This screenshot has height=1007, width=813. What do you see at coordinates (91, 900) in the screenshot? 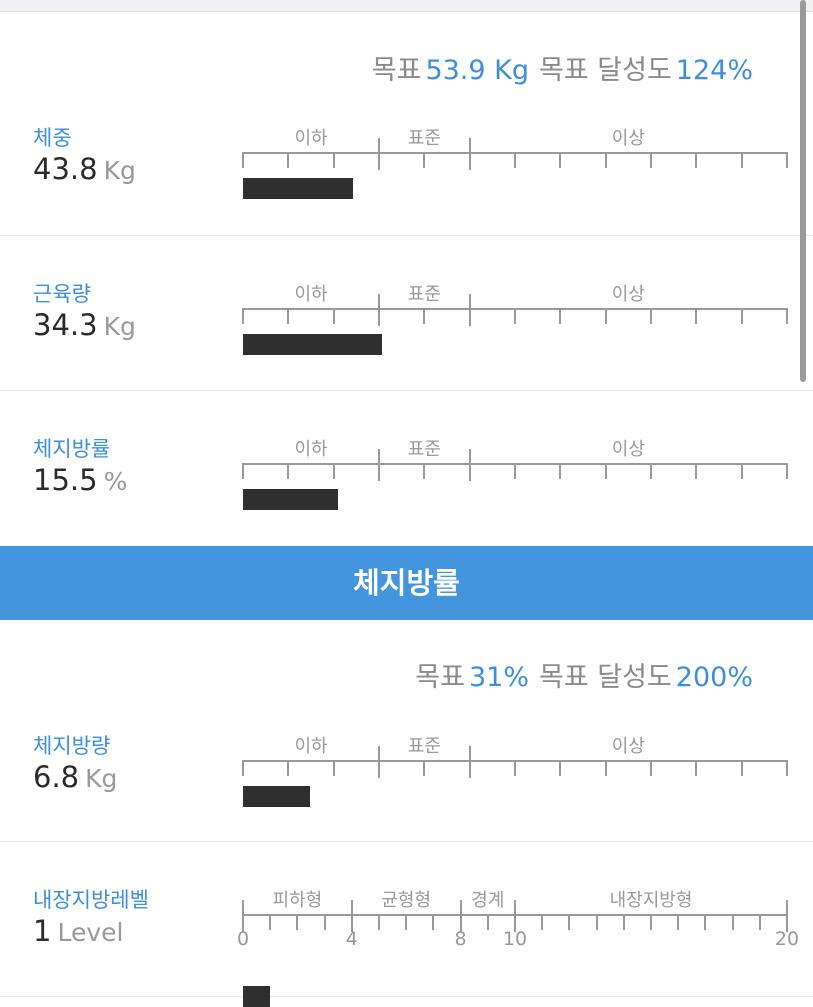
I see `metric-label: 내장지방레벨` at bounding box center [91, 900].